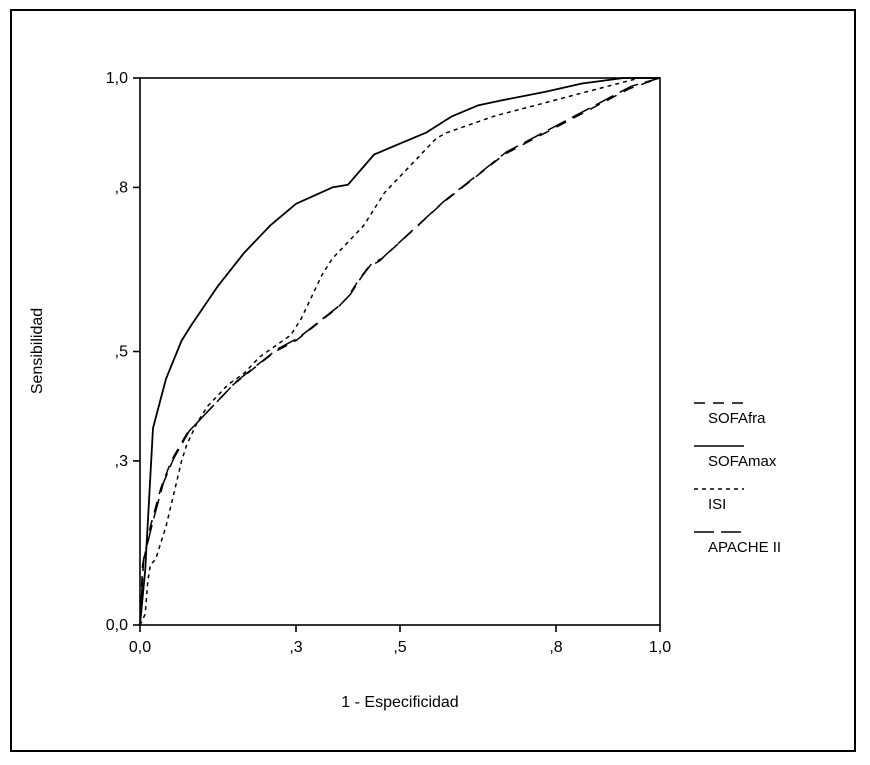  I want to click on legend-line-sample-sofamax, so click(719, 446).